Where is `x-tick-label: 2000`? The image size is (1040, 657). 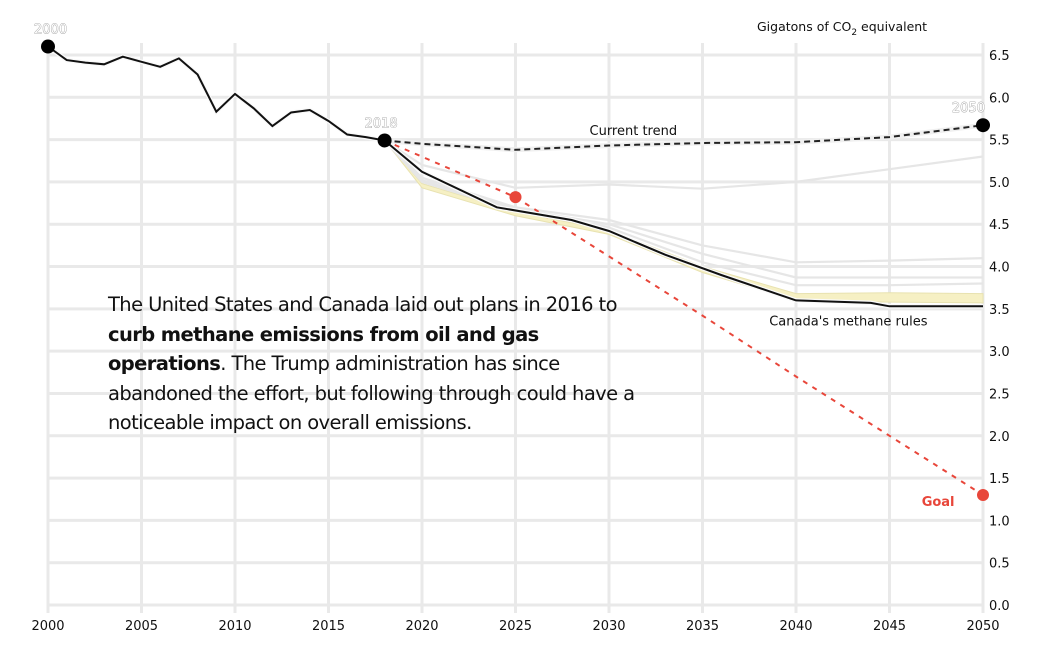
x-tick-label: 2000 is located at coordinates (47, 626).